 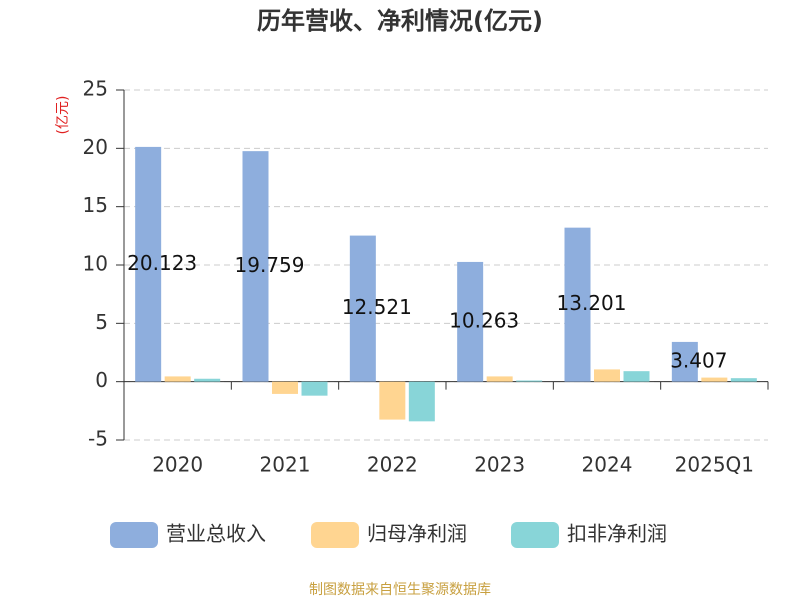 What do you see at coordinates (95, 147) in the screenshot?
I see `y-tick-label: 20` at bounding box center [95, 147].